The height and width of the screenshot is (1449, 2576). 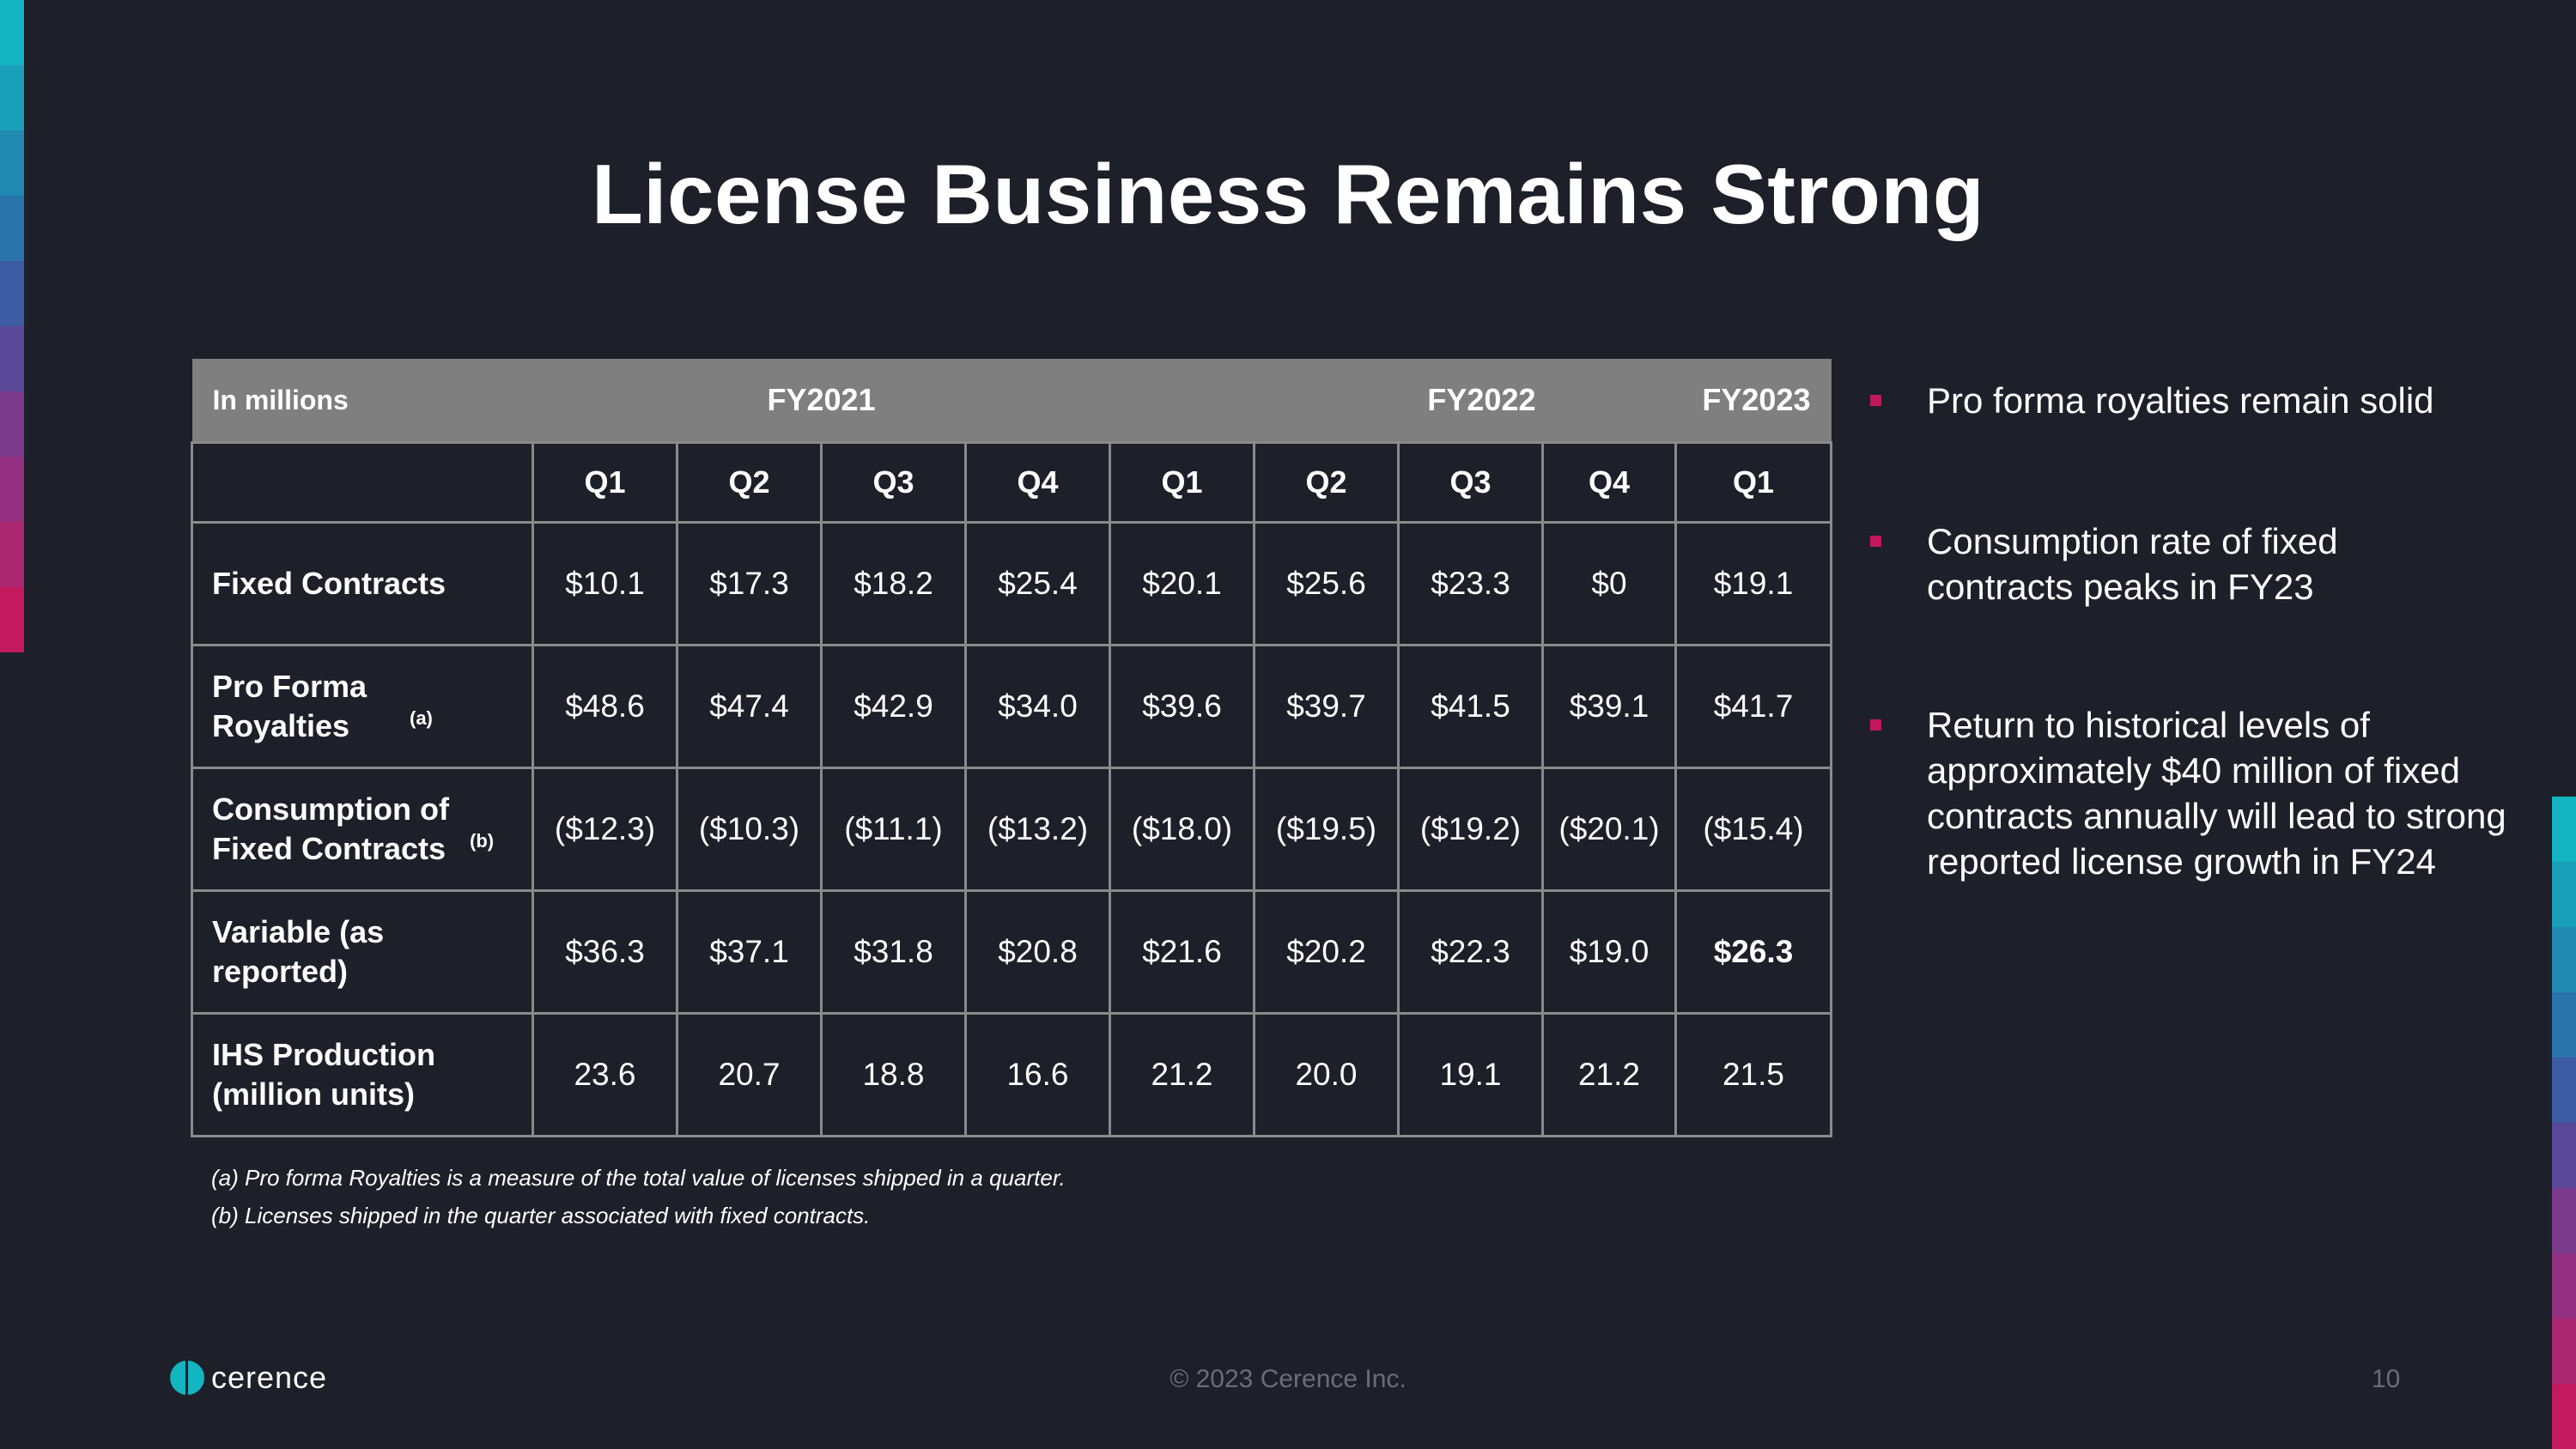 I want to click on table-cell: $22.3, so click(x=1470, y=952).